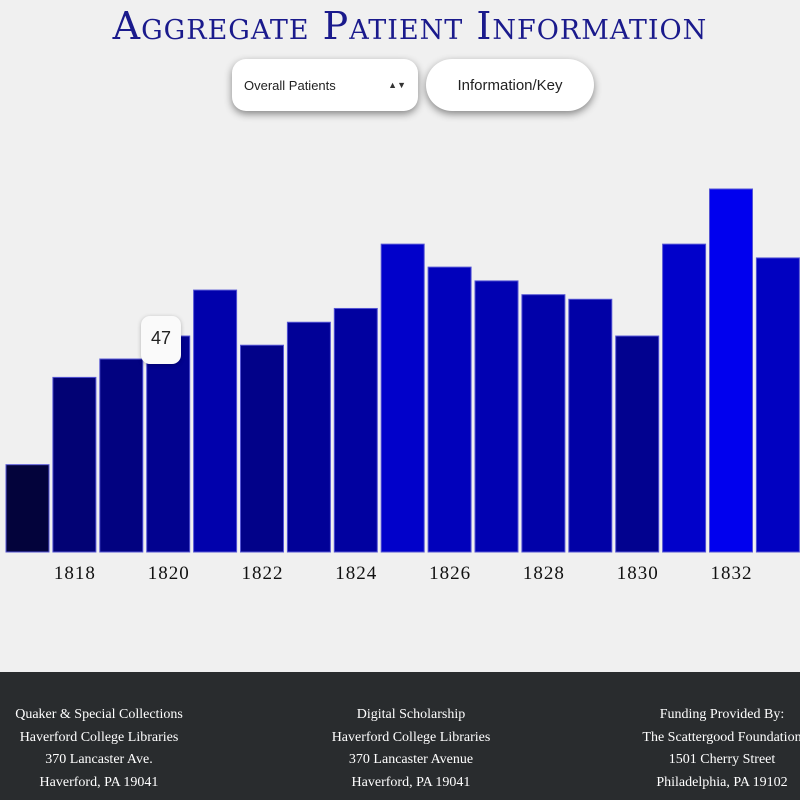 Image resolution: width=800 pixels, height=800 pixels. What do you see at coordinates (732, 573) in the screenshot?
I see `x-tick-label: 1832` at bounding box center [732, 573].